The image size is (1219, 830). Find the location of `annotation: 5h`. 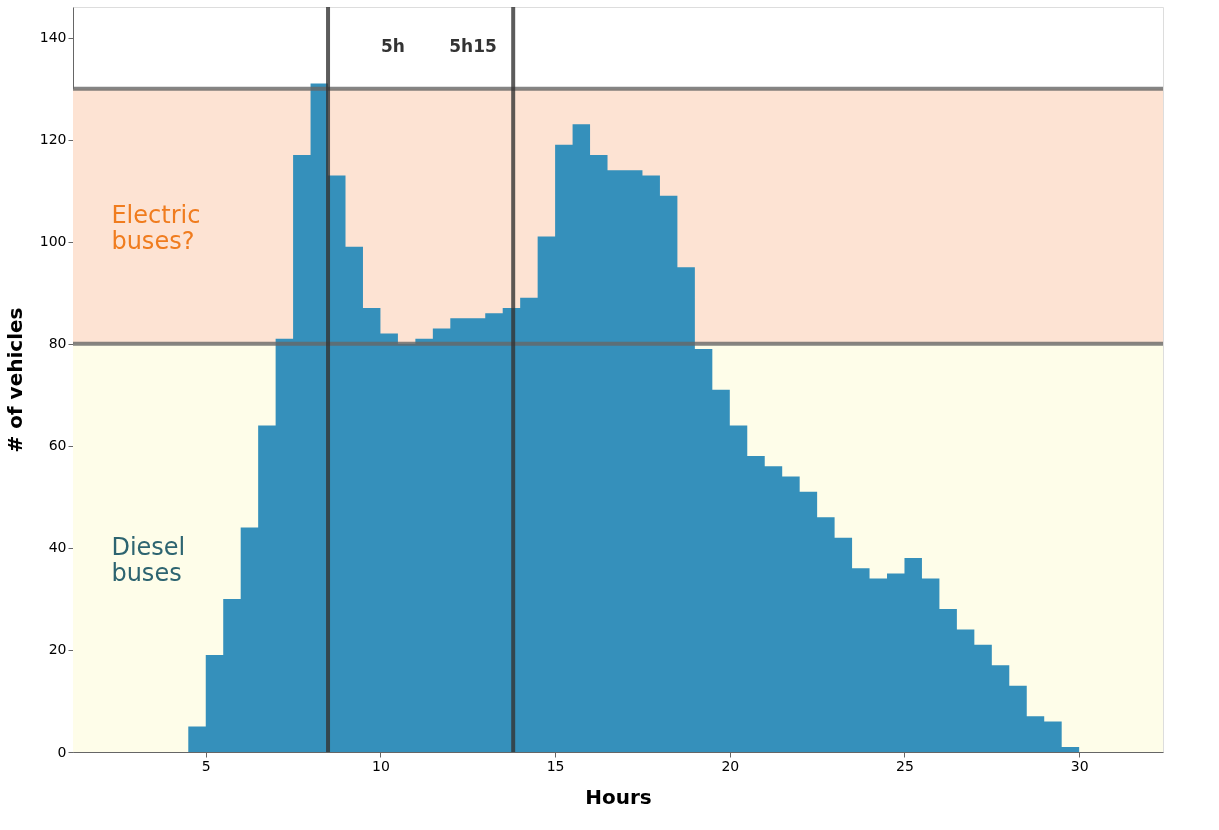

annotation: 5h is located at coordinates (393, 46).